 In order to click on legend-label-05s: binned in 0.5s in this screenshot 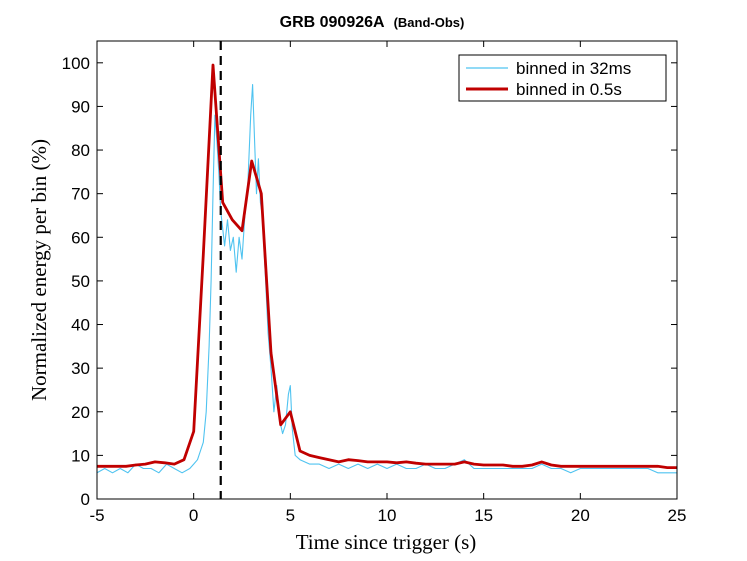, I will do `click(569, 89)`.